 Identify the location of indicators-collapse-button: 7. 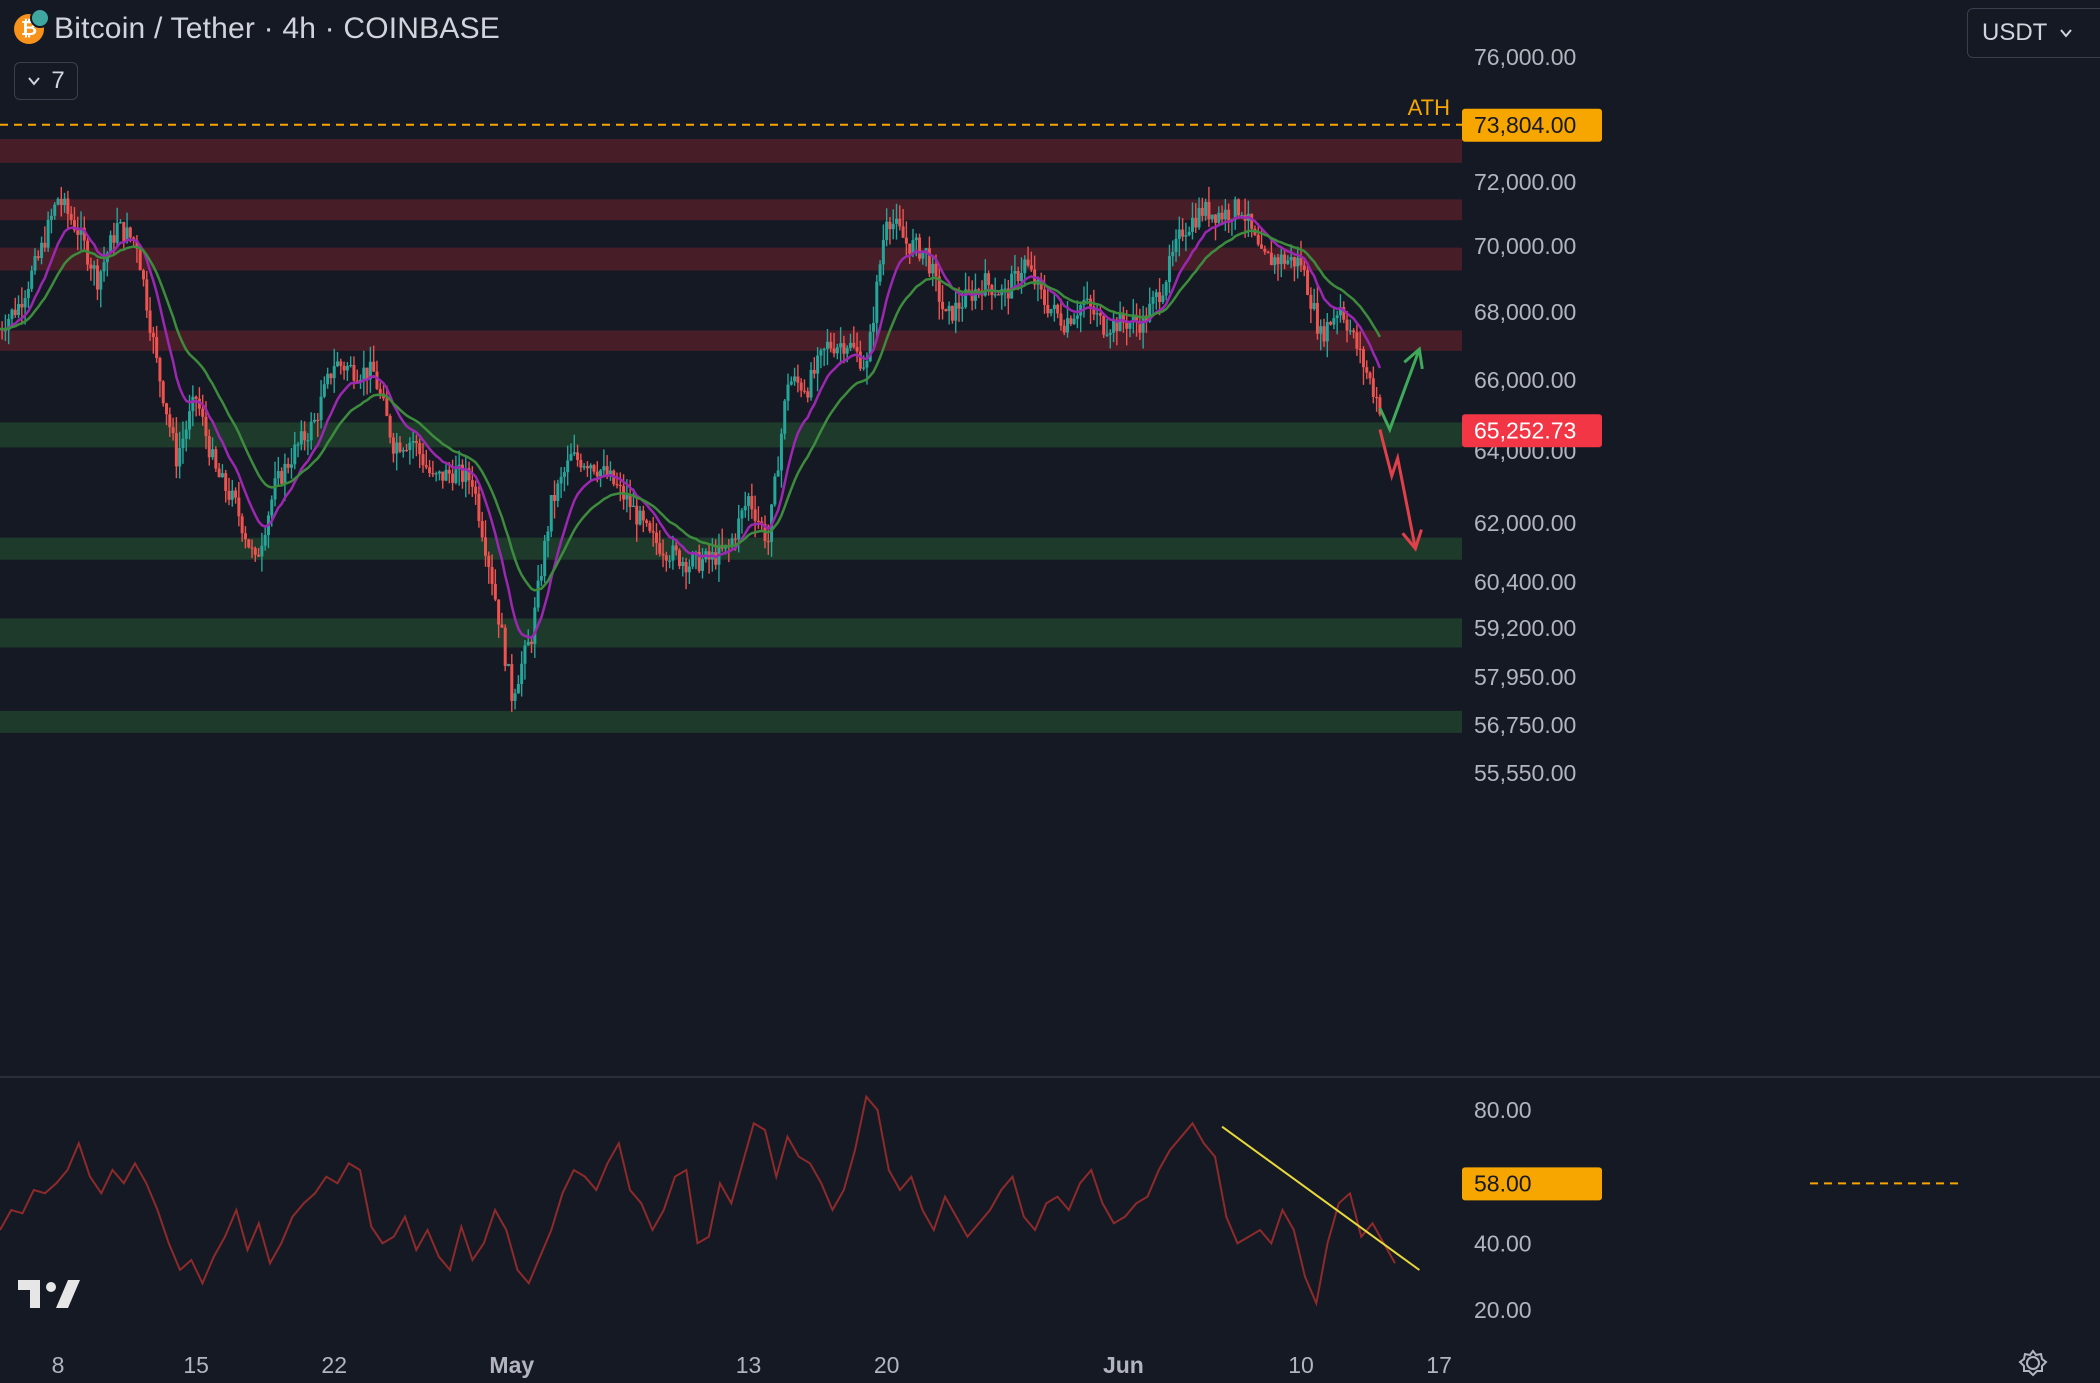
(46, 81).